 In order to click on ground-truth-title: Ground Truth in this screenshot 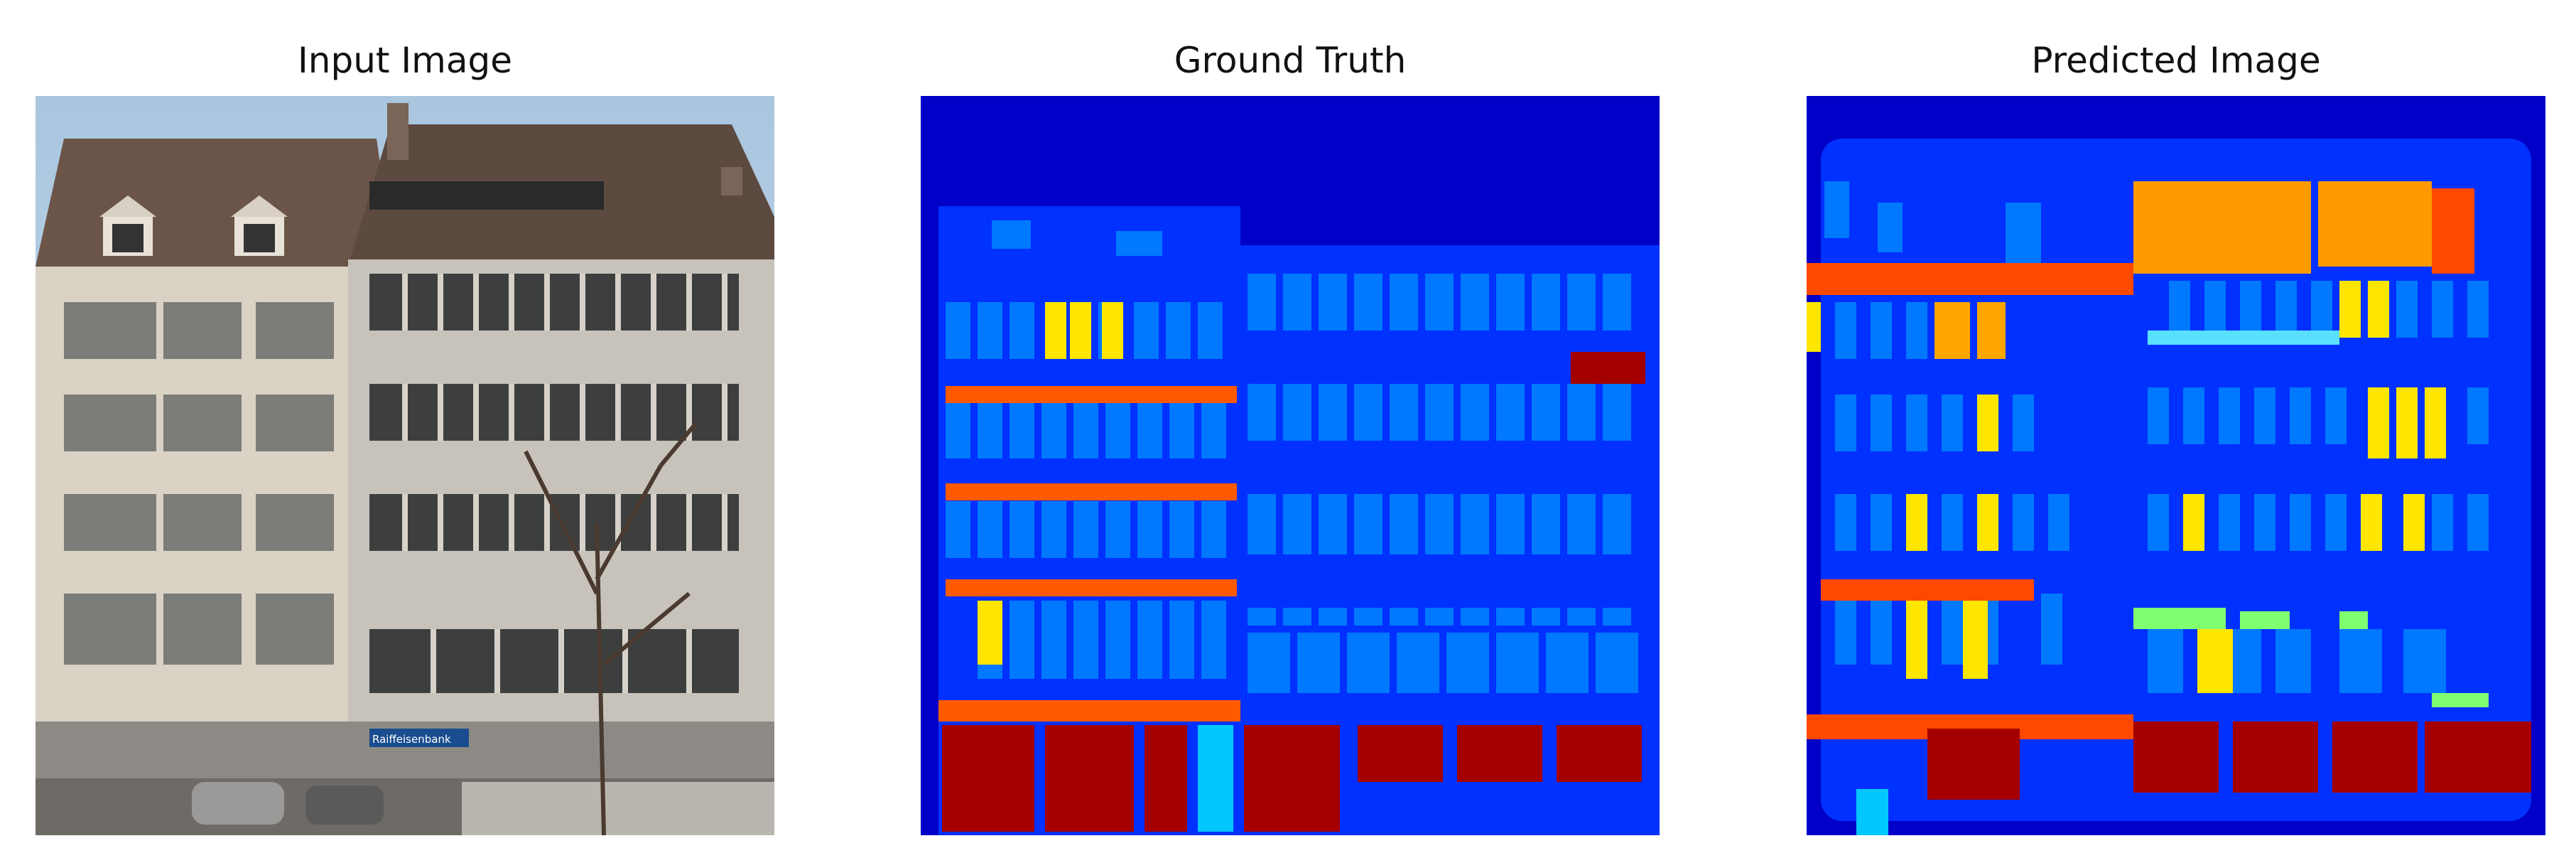, I will do `click(1290, 60)`.